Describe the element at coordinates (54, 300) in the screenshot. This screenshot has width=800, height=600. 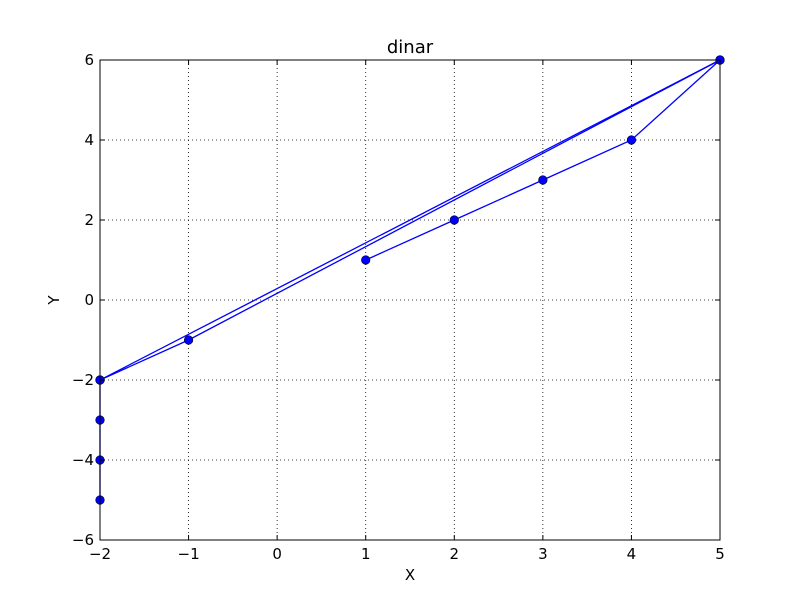
I see `y-axis-label: Y` at that location.